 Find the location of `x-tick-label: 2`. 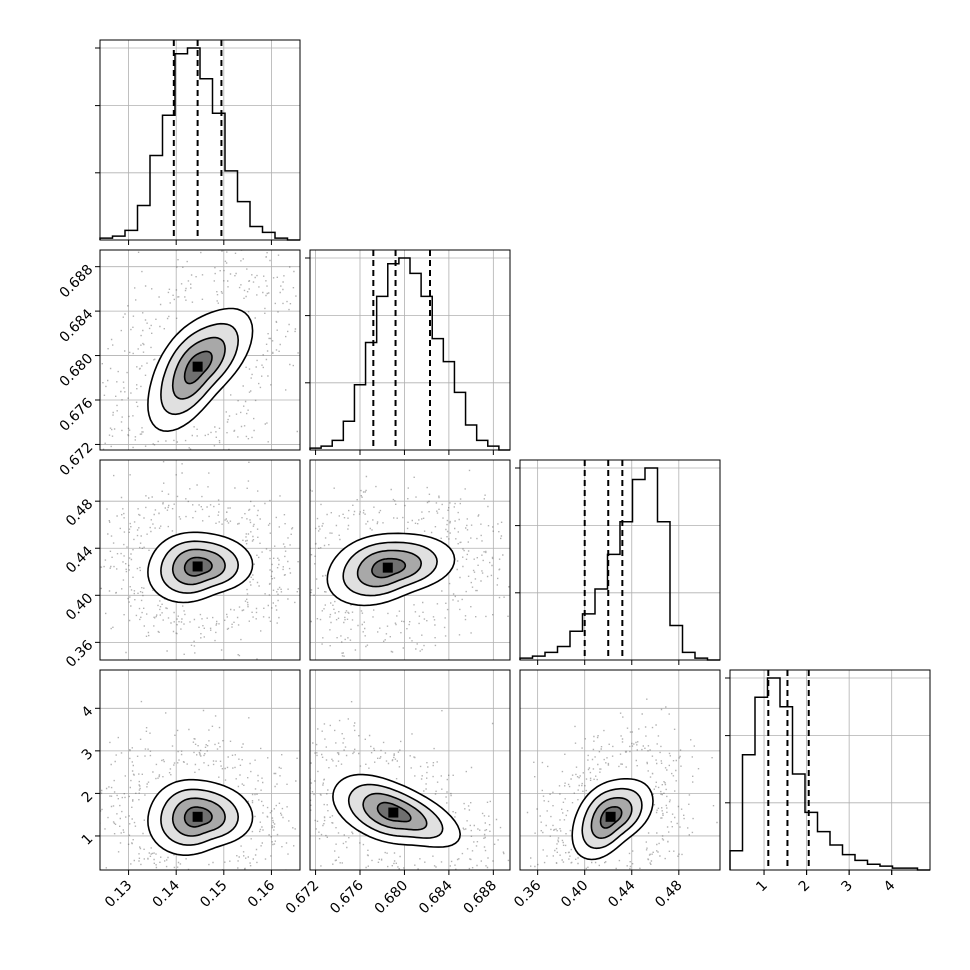

x-tick-label: 2 is located at coordinates (805, 887).